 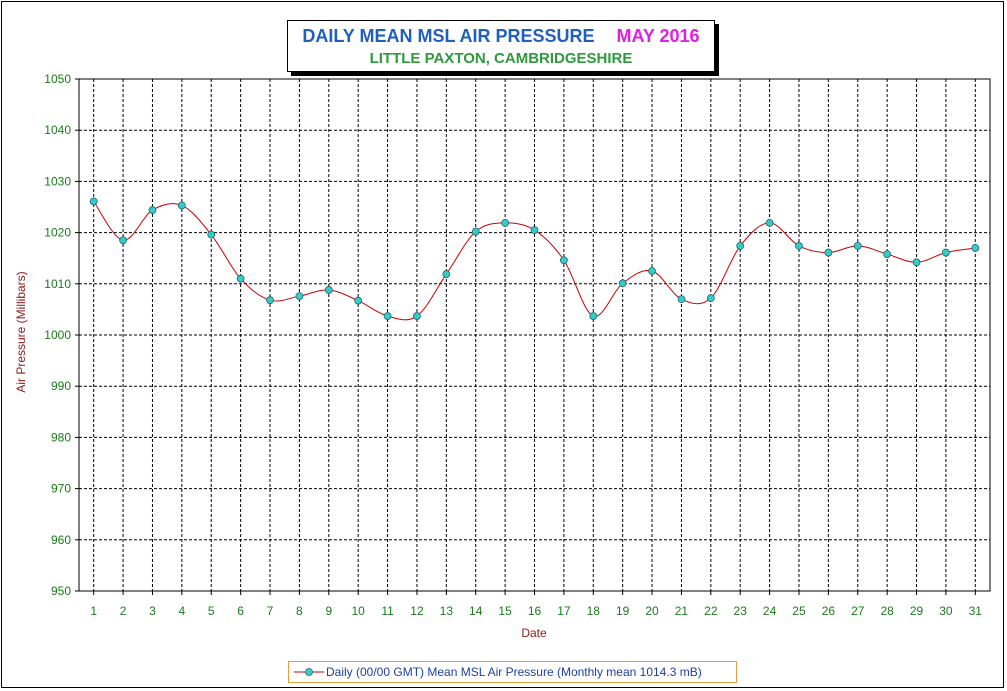 I want to click on x-tick-label: 10, so click(x=358, y=611).